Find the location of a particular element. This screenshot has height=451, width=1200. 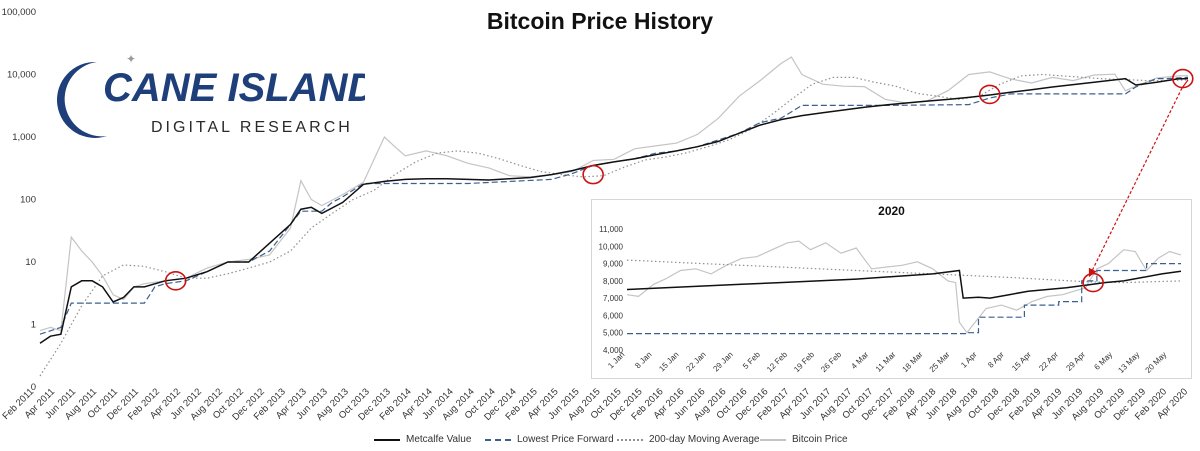

y-tick-label: 0 is located at coordinates (33, 387).